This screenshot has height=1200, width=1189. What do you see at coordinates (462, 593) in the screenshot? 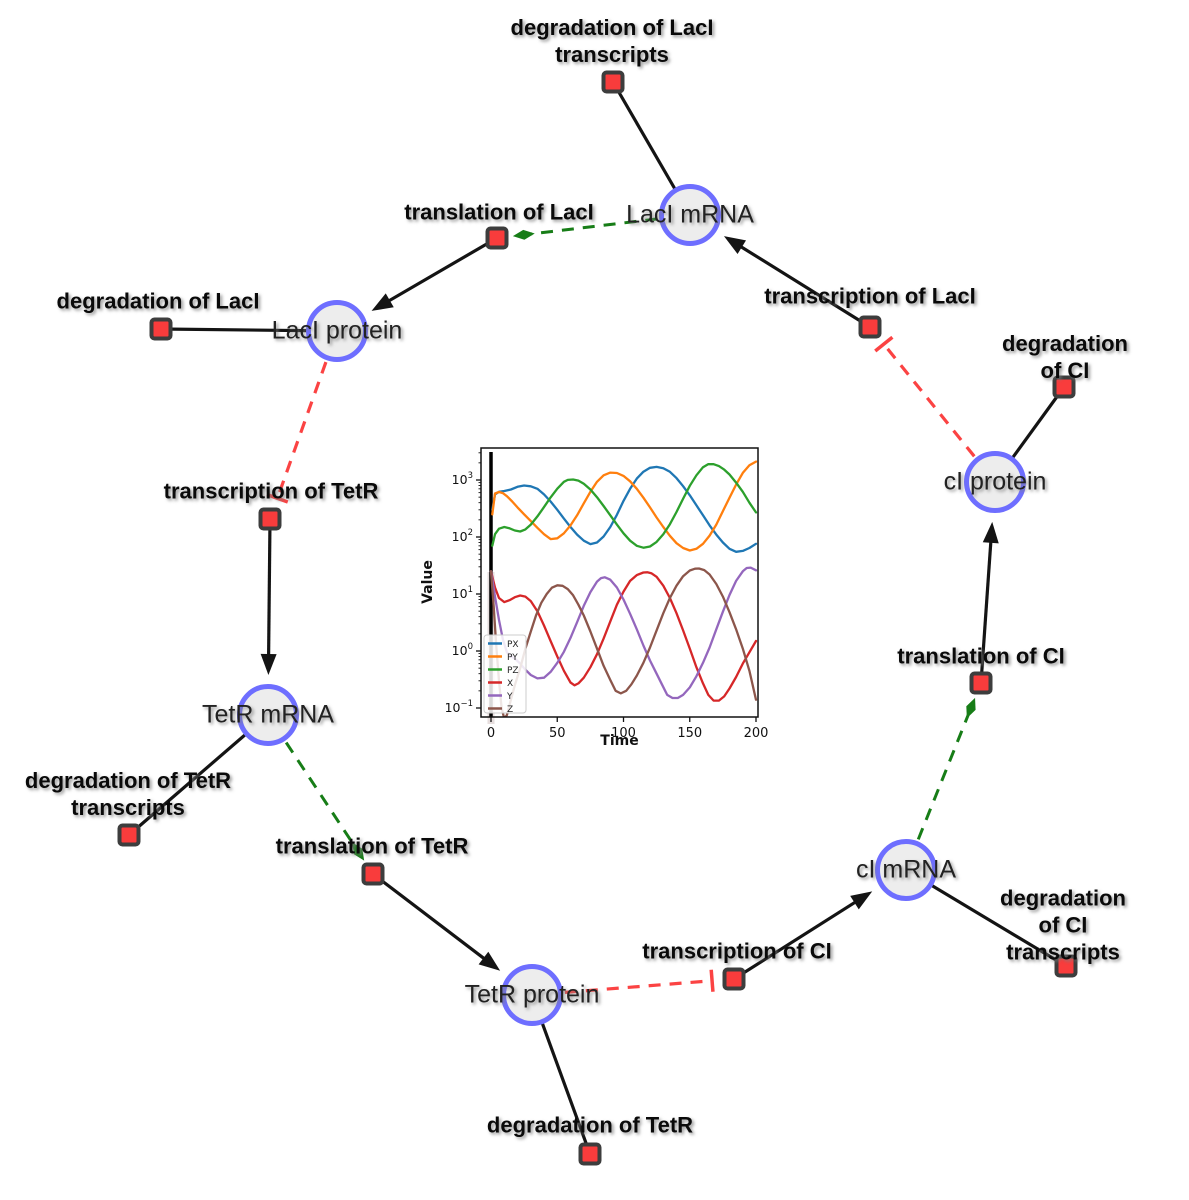
I see `y-tick-label: 10¹` at bounding box center [462, 593].